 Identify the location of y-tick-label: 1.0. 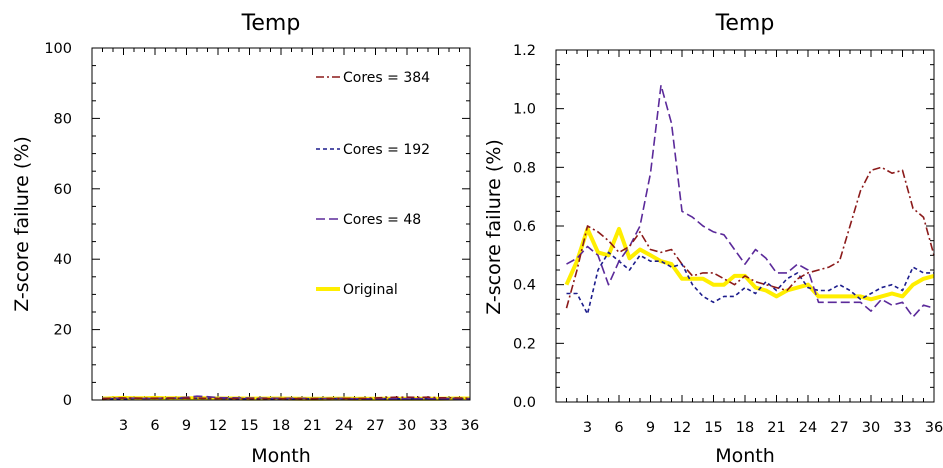
(524, 110).